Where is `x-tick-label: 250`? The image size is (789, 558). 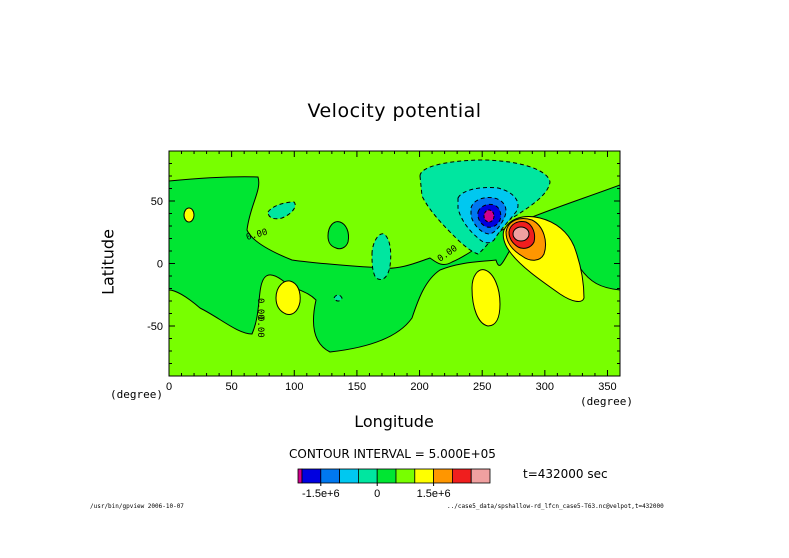
x-tick-label: 250 is located at coordinates (482, 387).